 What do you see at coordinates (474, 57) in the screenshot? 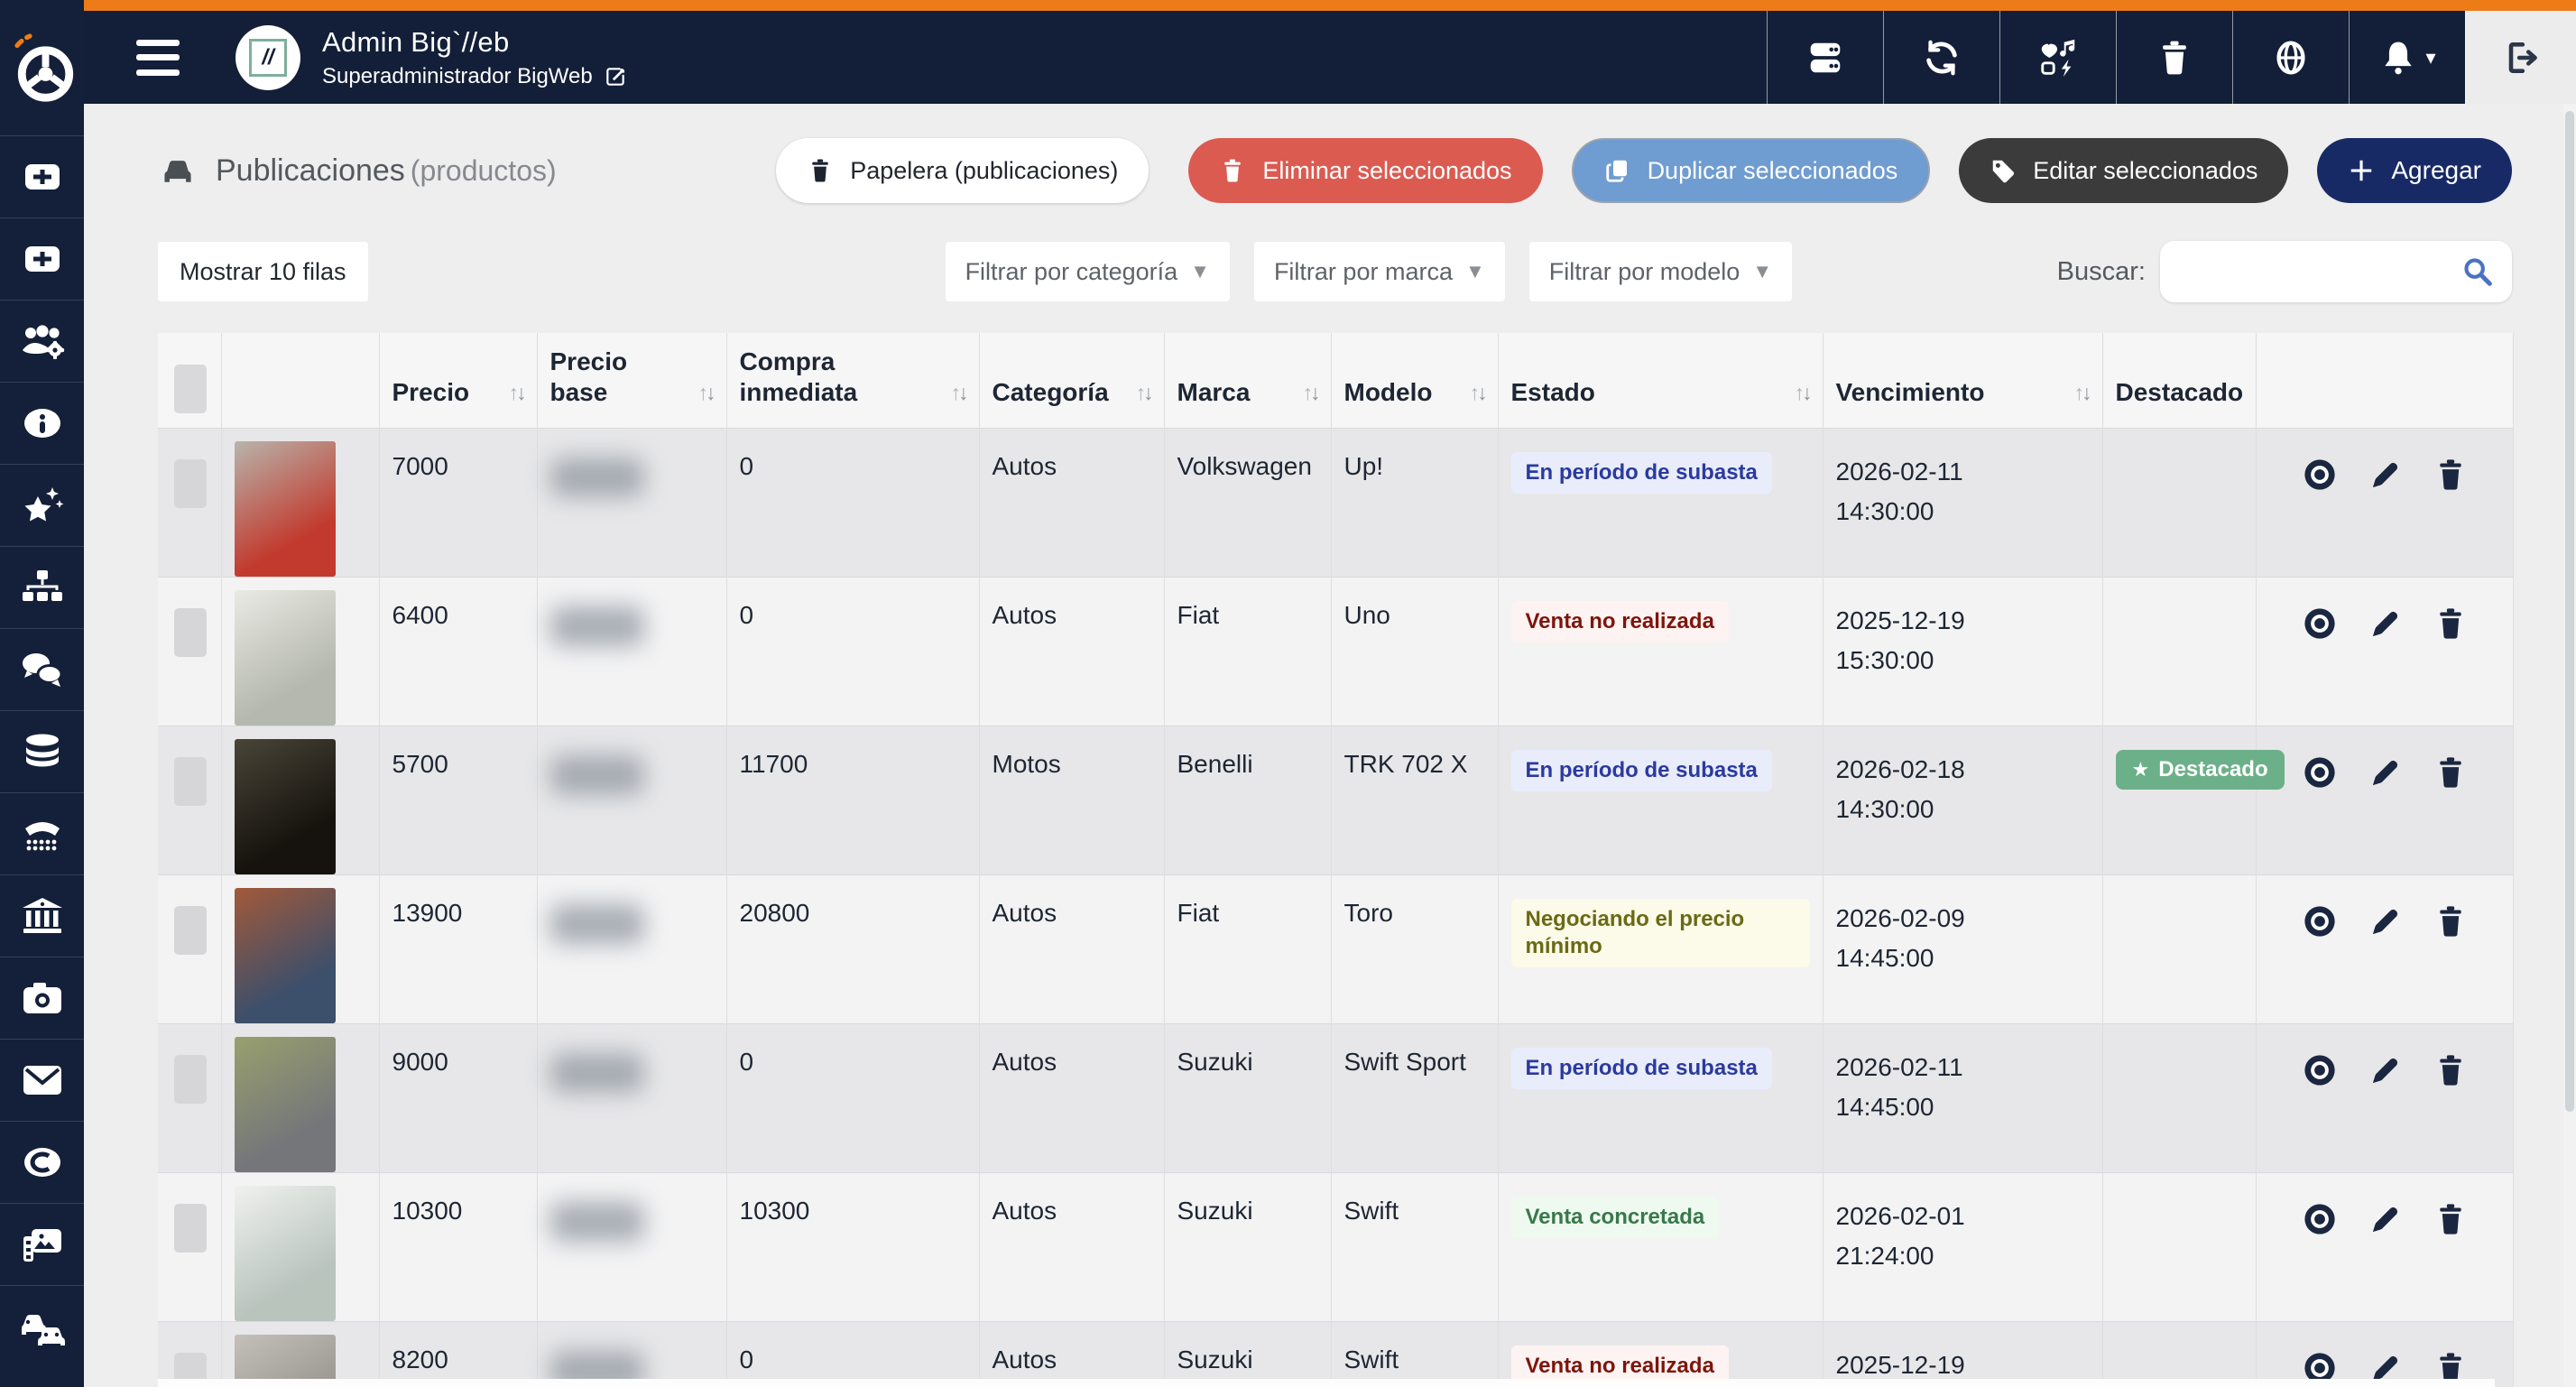
I see `account-block: Admin Big`//eb Superadministrador BigWeb` at bounding box center [474, 57].